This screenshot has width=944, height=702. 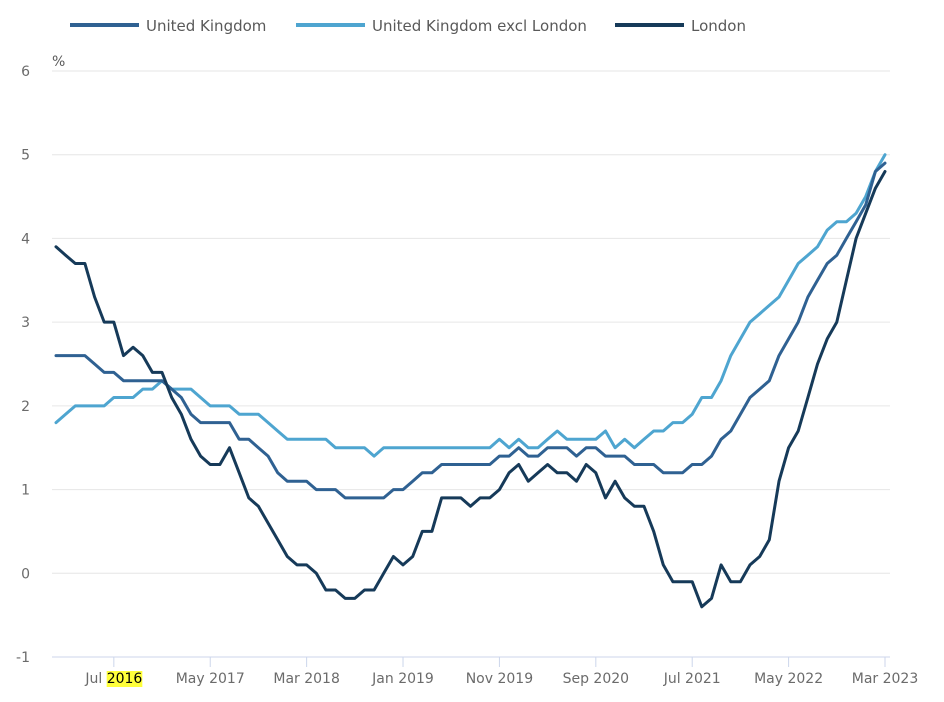 I want to click on x-tick-label-group: May 2017, so click(x=210, y=679).